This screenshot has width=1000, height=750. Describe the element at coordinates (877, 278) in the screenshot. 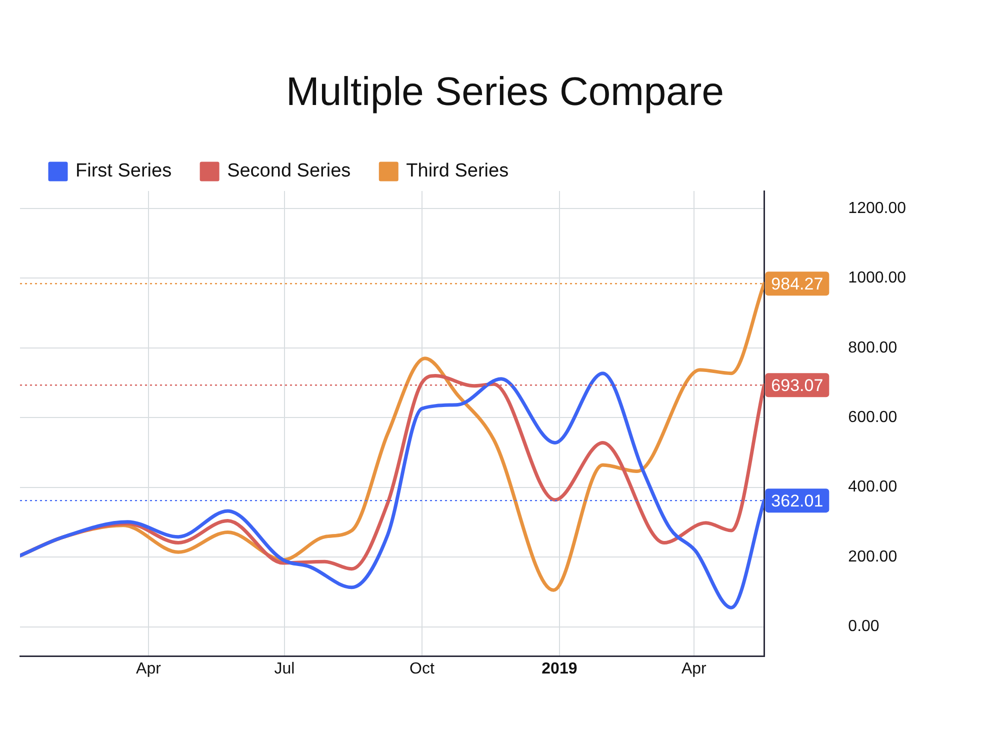

I see `y-tick-label: 1000.00` at that location.